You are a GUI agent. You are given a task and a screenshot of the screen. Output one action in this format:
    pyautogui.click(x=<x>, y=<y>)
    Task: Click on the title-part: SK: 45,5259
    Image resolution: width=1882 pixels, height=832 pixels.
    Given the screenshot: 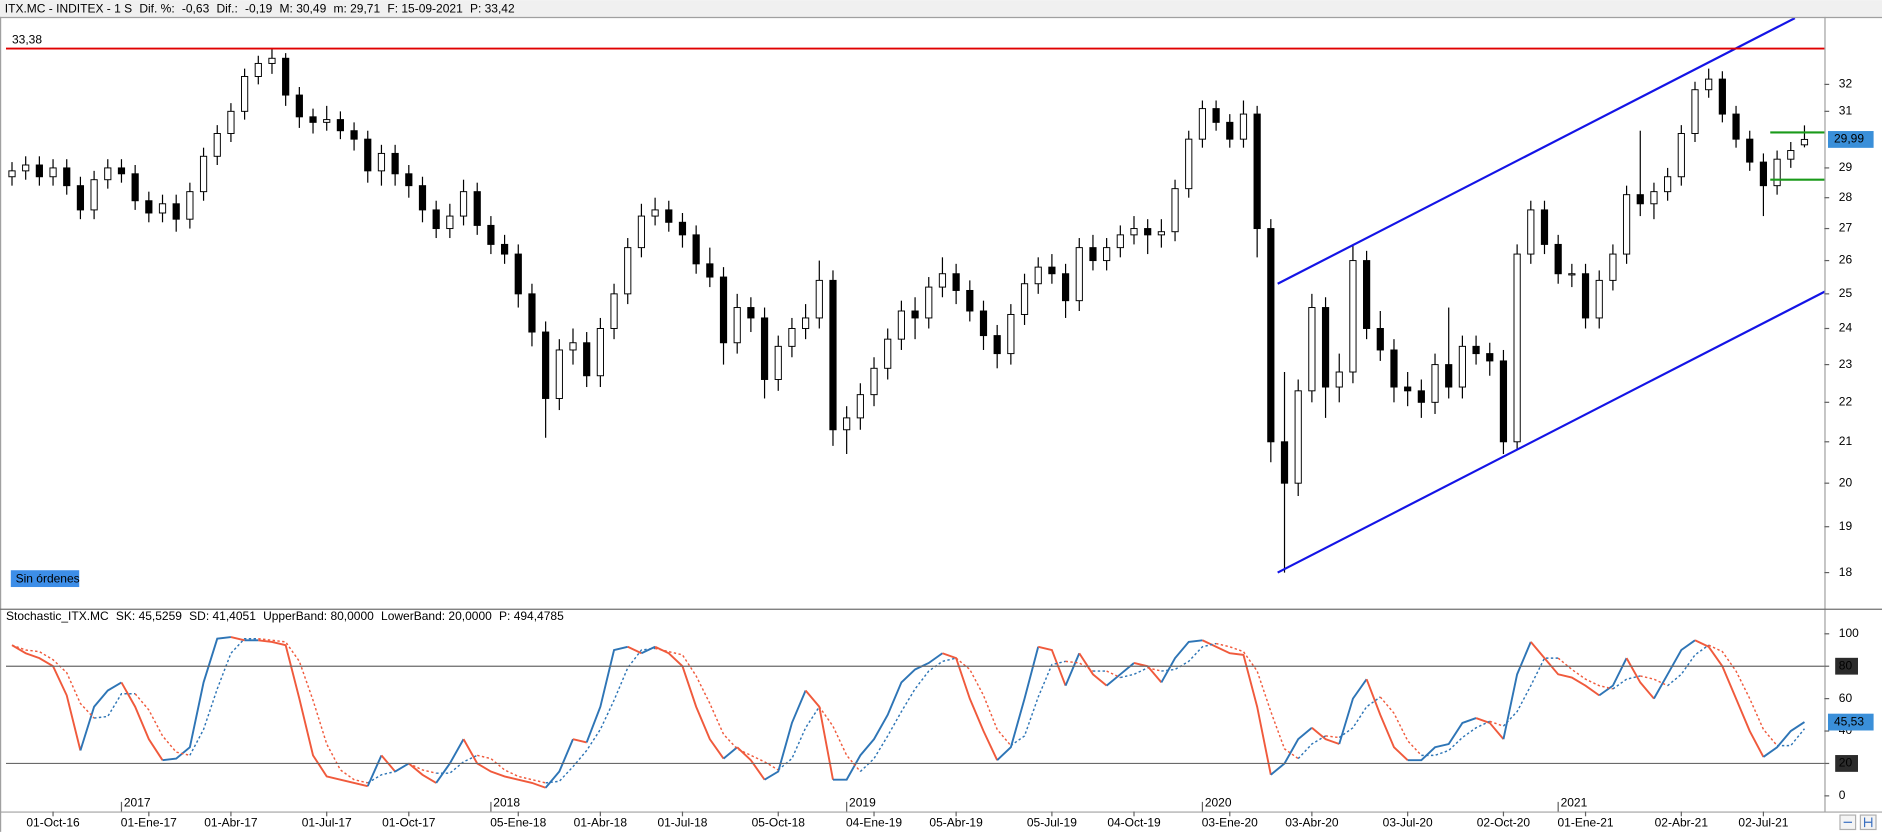 What is the action you would take?
    pyautogui.click(x=149, y=616)
    